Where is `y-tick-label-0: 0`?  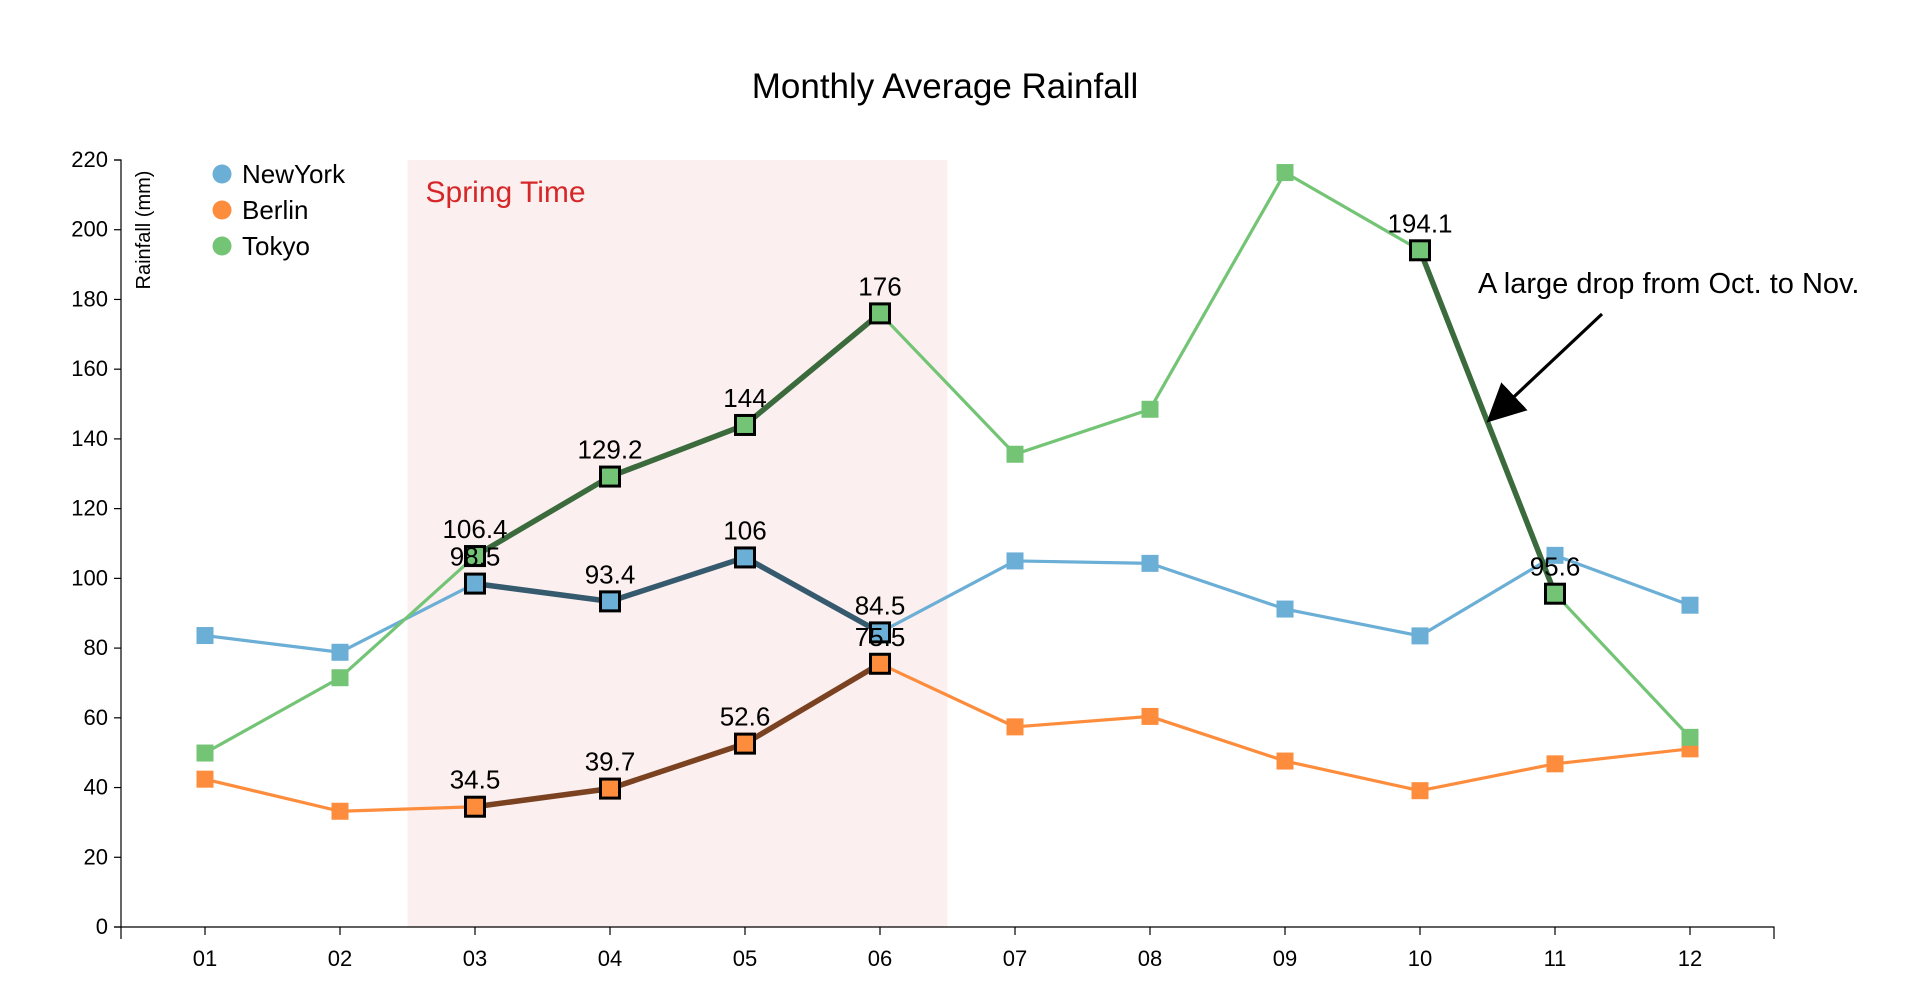 y-tick-label-0: 0 is located at coordinates (102, 926).